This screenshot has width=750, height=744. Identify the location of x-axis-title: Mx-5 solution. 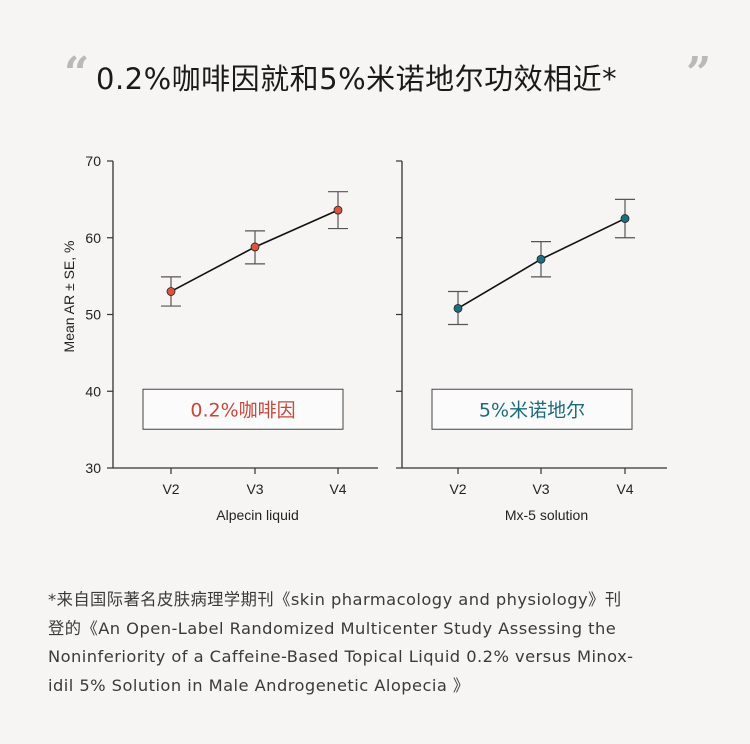
(546, 515).